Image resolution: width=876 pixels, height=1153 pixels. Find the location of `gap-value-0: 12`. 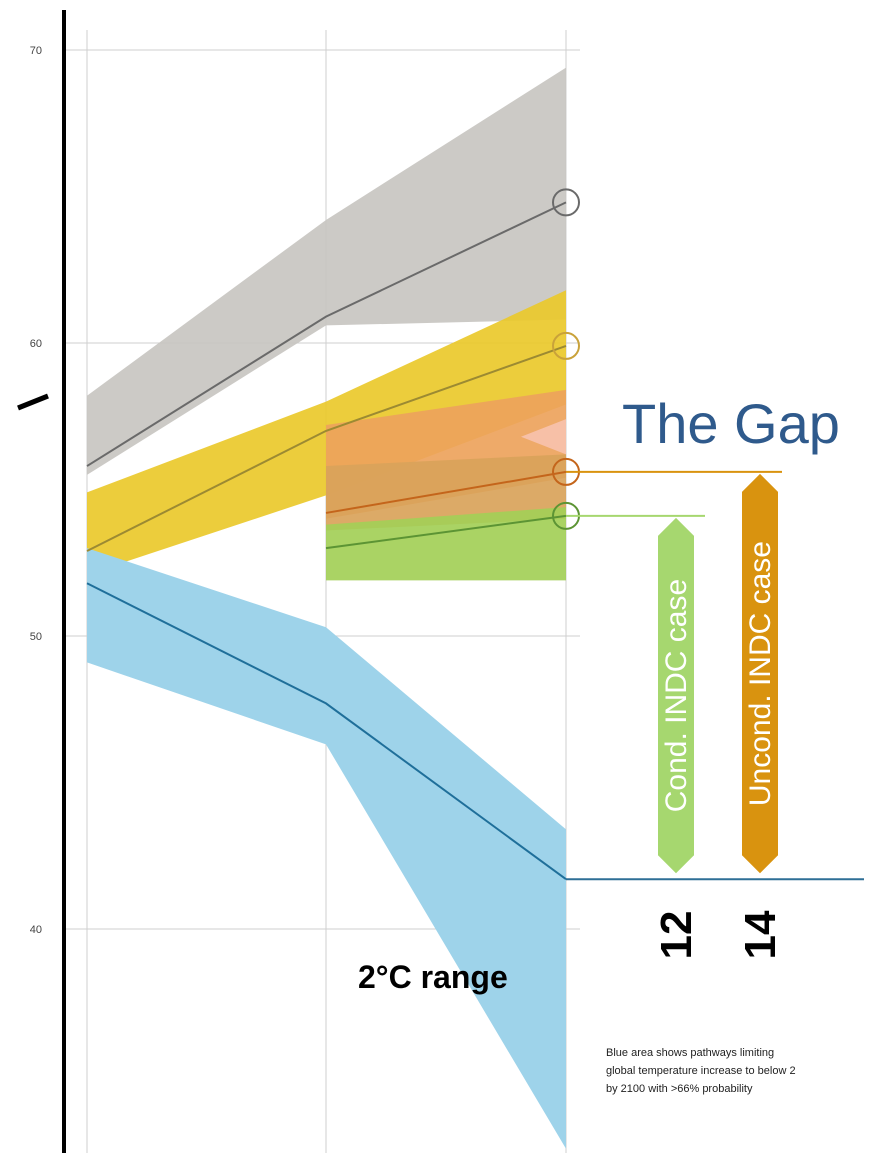

gap-value-0: 12 is located at coordinates (676, 935).